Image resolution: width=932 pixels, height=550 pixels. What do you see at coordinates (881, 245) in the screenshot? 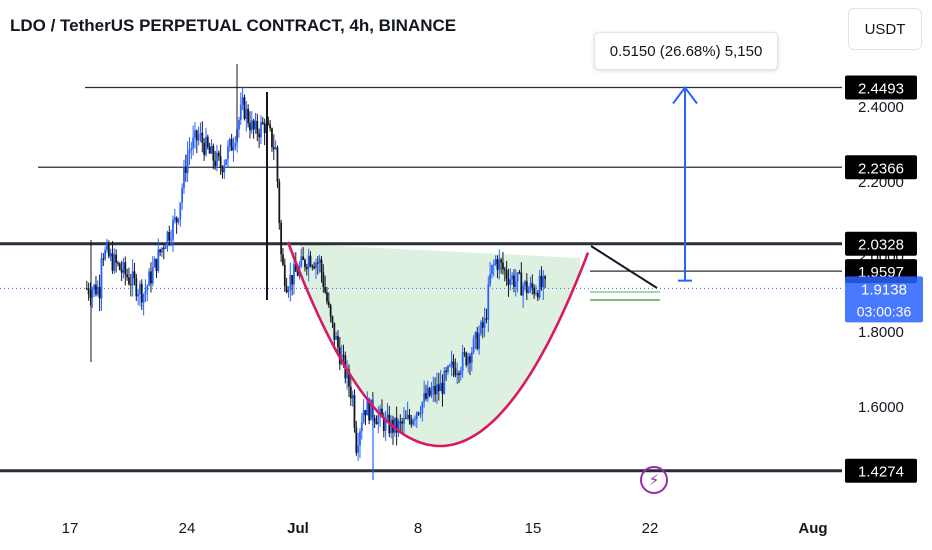
I see `level-badge-label: 2.0328` at bounding box center [881, 245].